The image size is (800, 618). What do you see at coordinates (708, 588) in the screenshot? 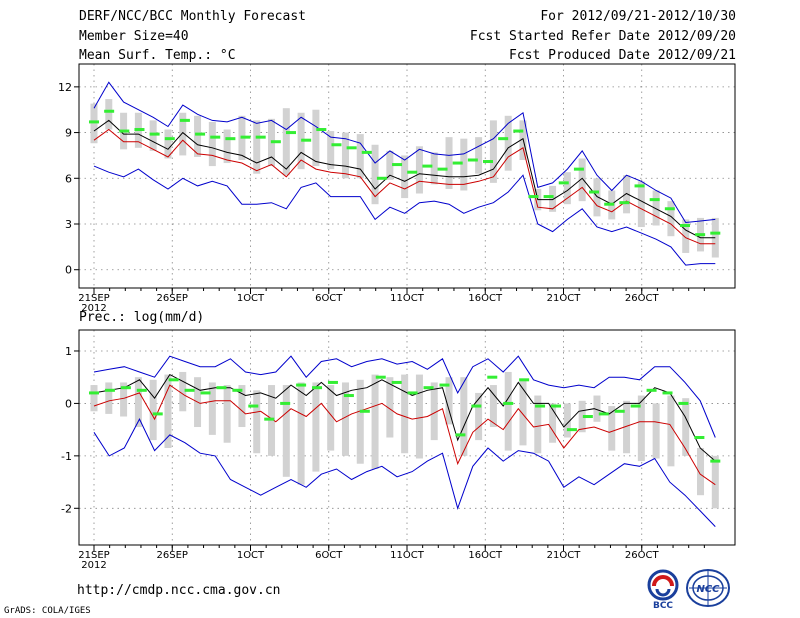
I see `ncc-logo: NCC` at bounding box center [708, 588].